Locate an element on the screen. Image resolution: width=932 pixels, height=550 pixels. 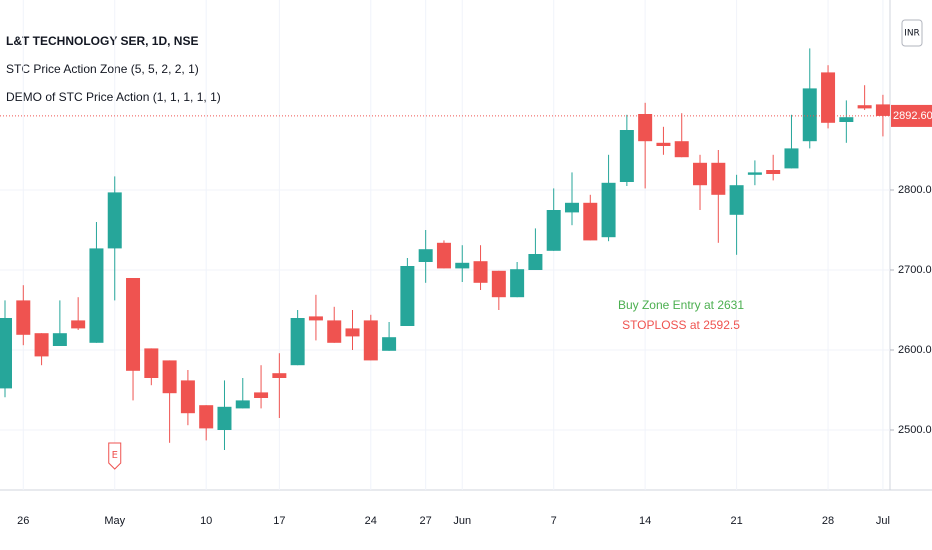
x-tick-label: 10 is located at coordinates (206, 521).